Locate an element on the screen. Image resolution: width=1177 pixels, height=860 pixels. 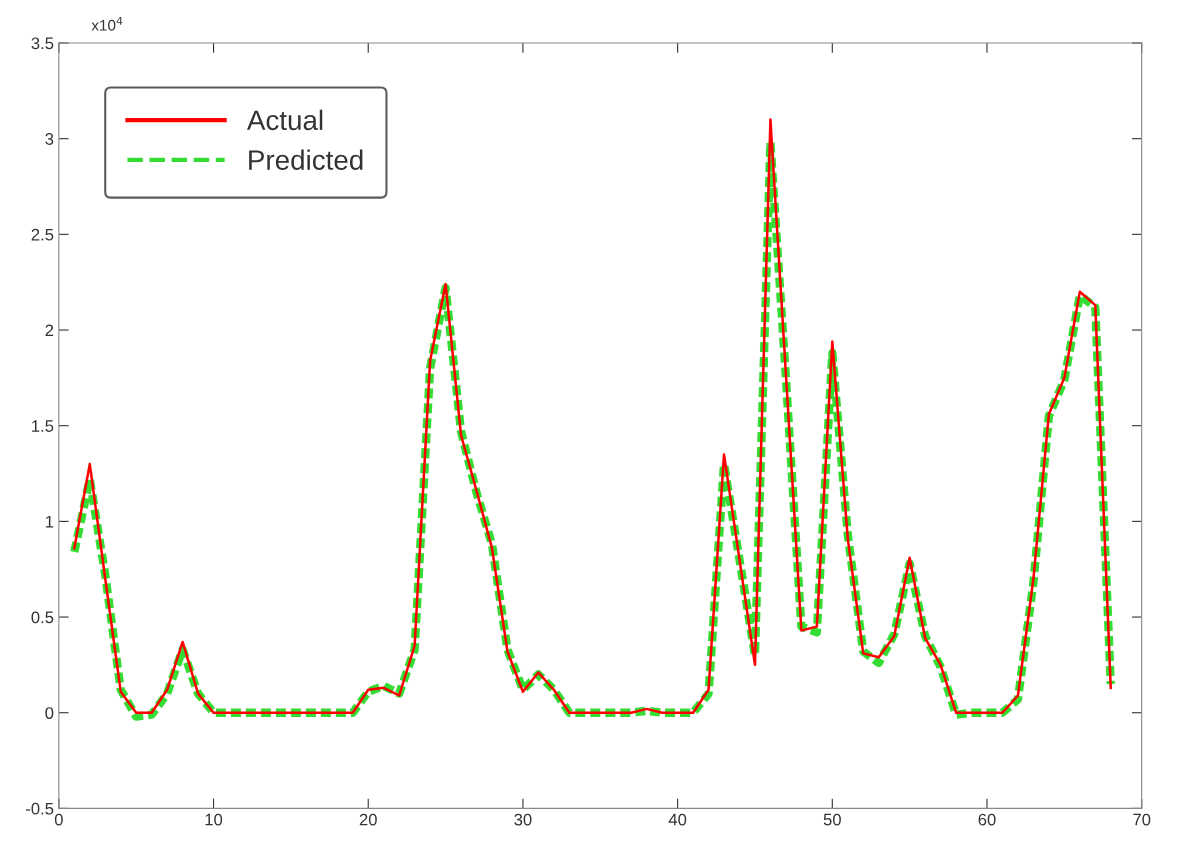
x-tick-label: 20 is located at coordinates (368, 819).